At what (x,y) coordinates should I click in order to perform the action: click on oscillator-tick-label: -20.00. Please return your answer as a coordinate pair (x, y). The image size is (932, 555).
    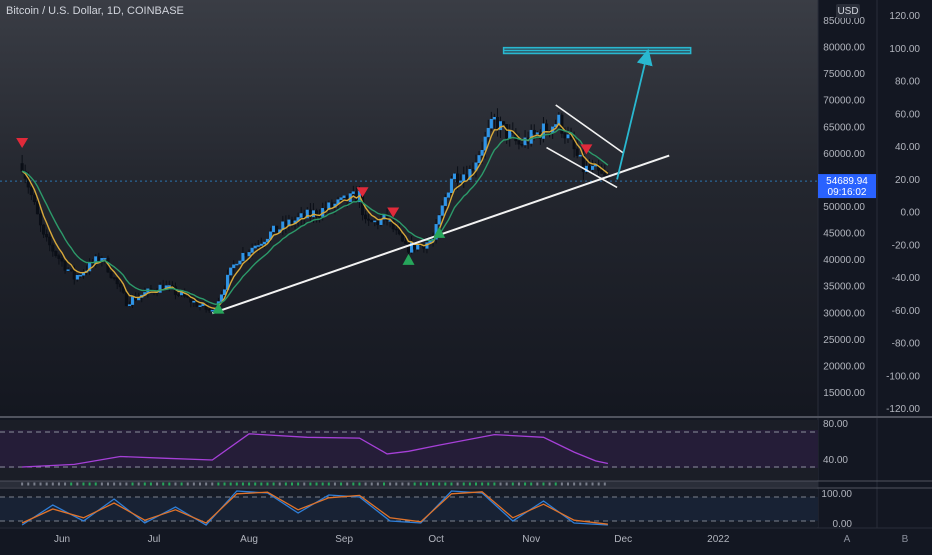
    Looking at the image, I should click on (906, 245).